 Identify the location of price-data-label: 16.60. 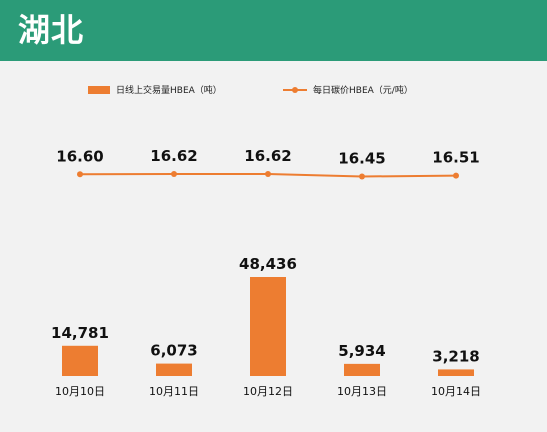
(79, 156).